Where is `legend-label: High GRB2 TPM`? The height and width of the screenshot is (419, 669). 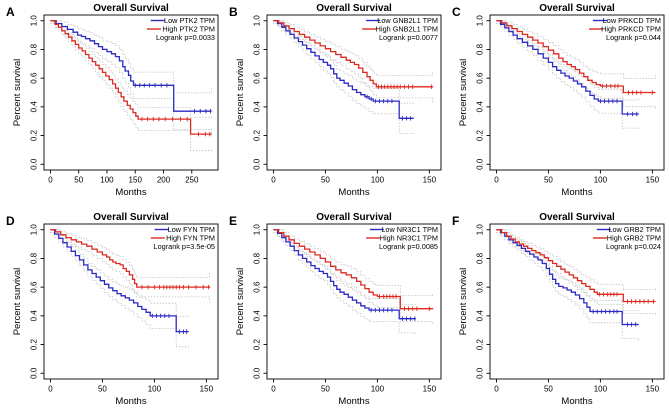 legend-label: High GRB2 TPM is located at coordinates (634, 238).